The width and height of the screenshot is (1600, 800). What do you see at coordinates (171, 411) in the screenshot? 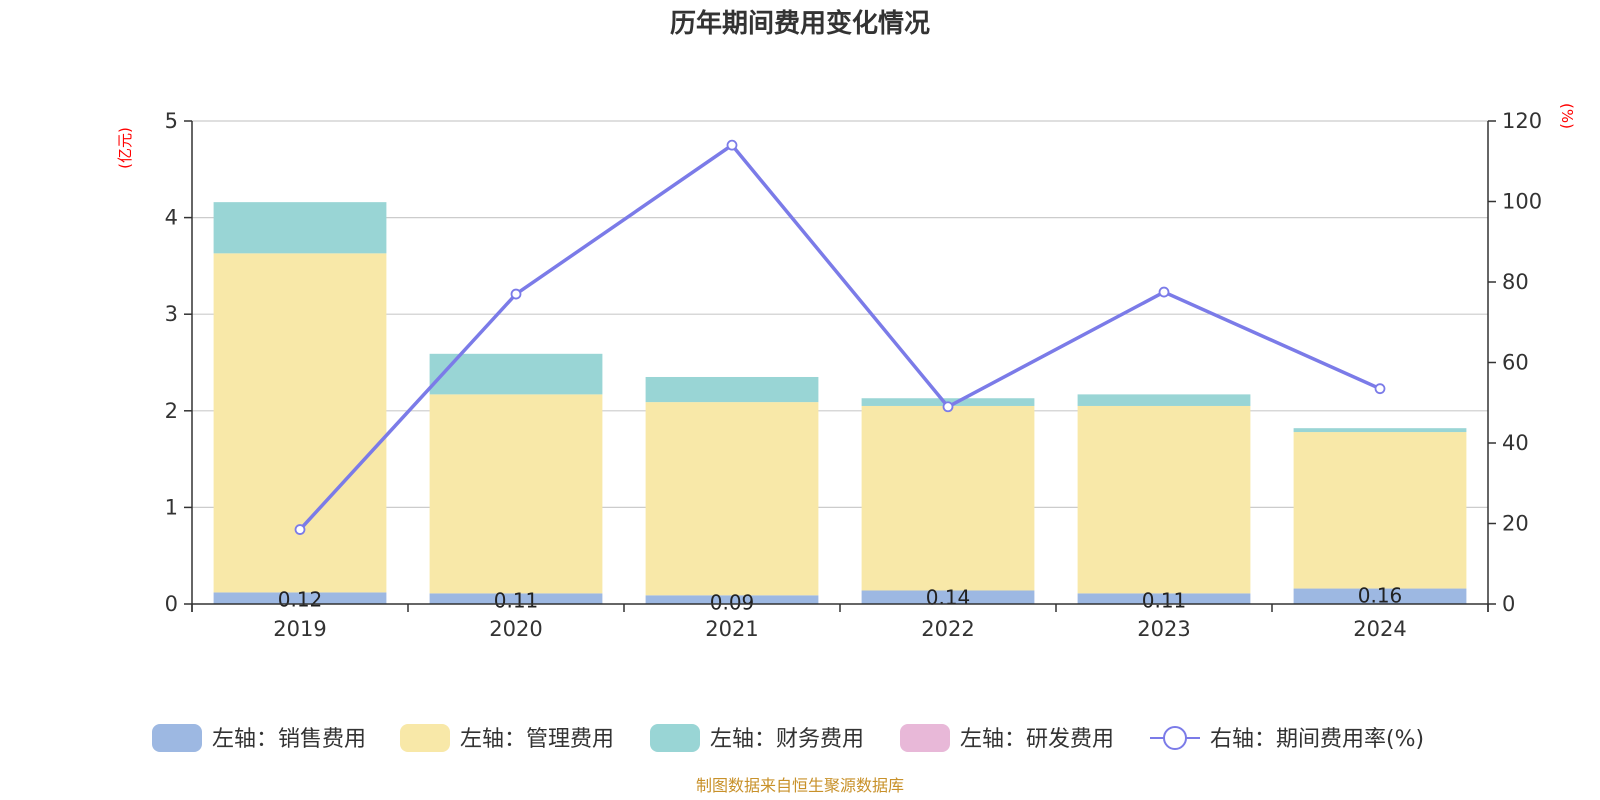
I see `left-tick-label: 2` at bounding box center [171, 411].